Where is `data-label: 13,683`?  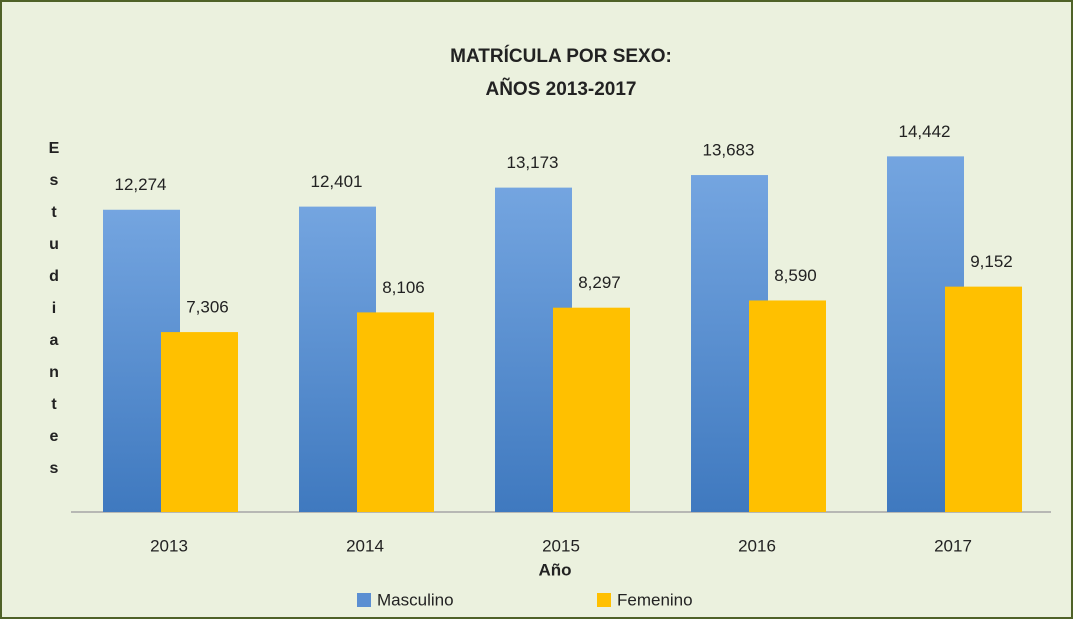 data-label: 13,683 is located at coordinates (729, 150).